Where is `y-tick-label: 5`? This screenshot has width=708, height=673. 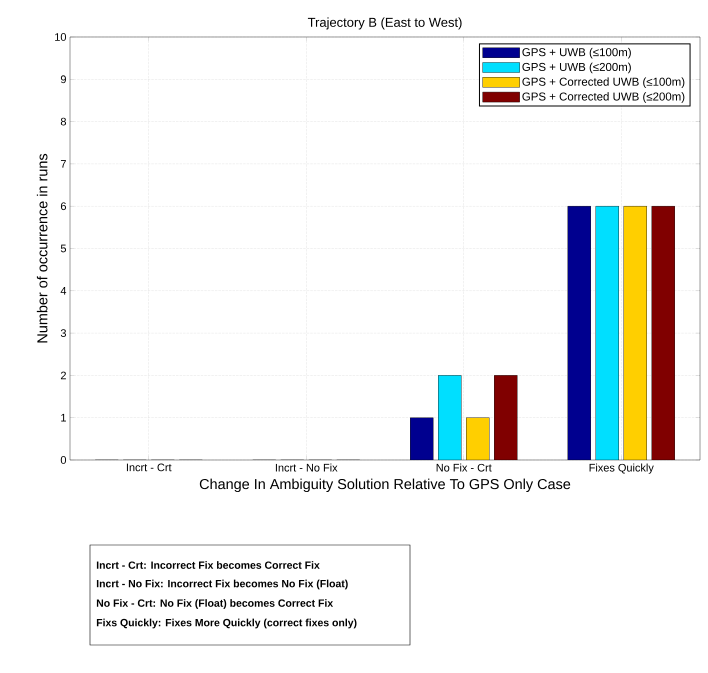
y-tick-label: 5 is located at coordinates (63, 248).